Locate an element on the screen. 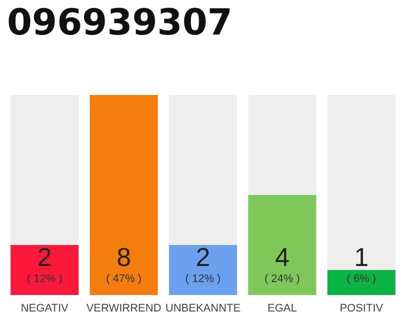 The width and height of the screenshot is (410, 320). data-label: 1 ( 6% ) is located at coordinates (361, 263).